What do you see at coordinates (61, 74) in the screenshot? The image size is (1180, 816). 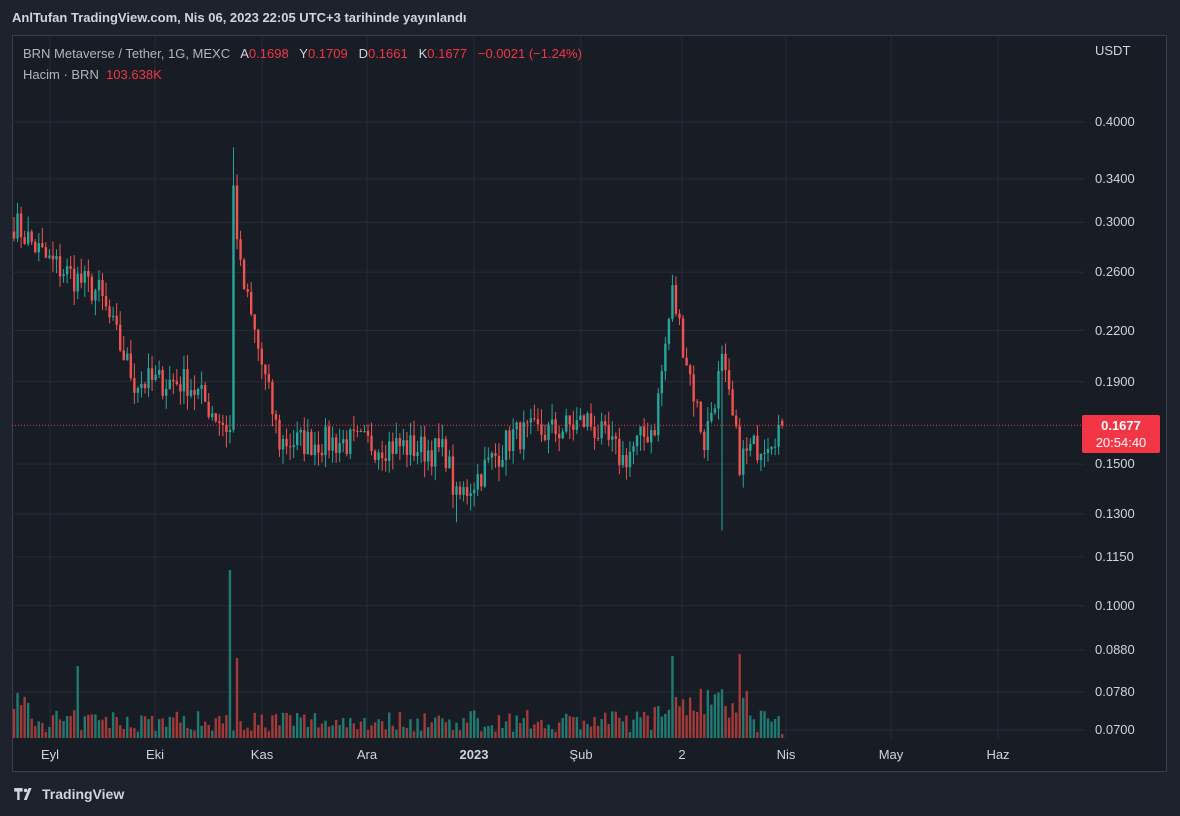 I see `volume-label: Hacim · BRN` at bounding box center [61, 74].